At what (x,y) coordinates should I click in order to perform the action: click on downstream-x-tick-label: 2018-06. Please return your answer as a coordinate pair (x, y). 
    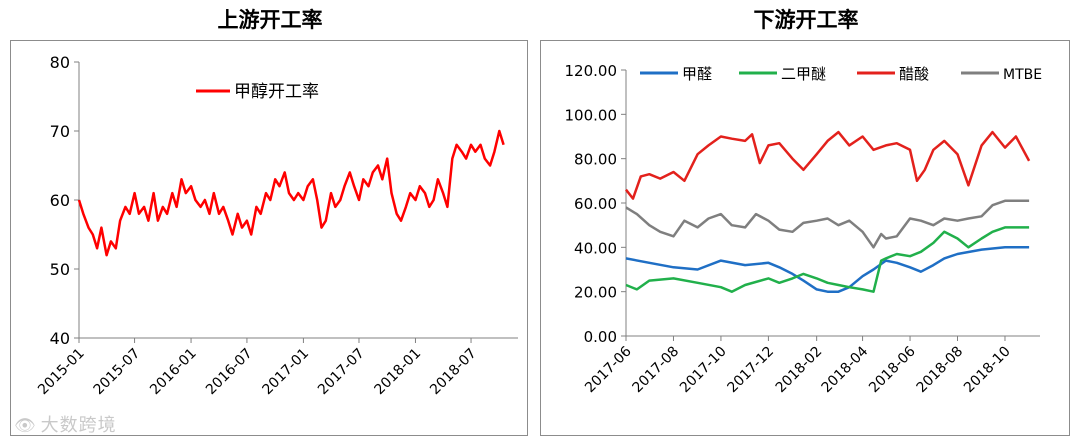
    Looking at the image, I should click on (892, 369).